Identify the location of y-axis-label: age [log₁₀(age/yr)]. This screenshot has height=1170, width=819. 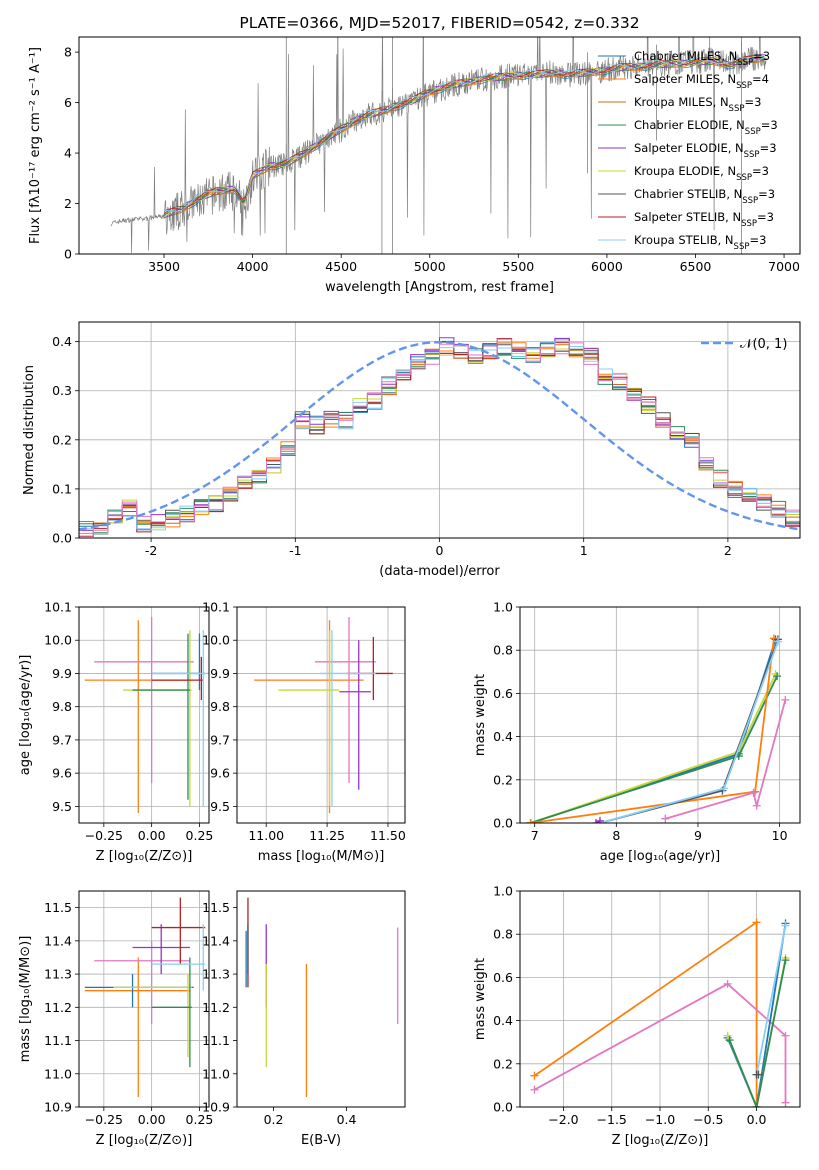
(25, 715).